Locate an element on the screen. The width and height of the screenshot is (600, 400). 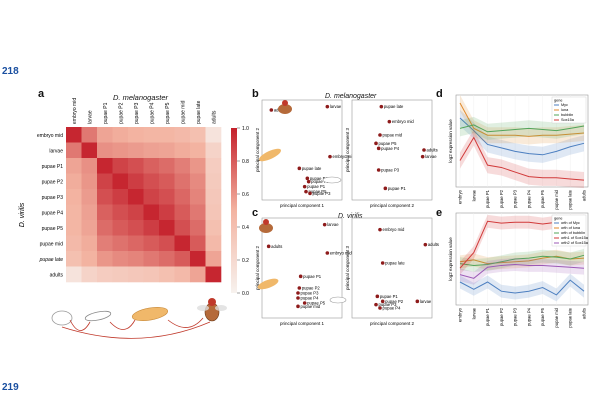
heatmap-col-label: adults is located at coordinates (214, 117).